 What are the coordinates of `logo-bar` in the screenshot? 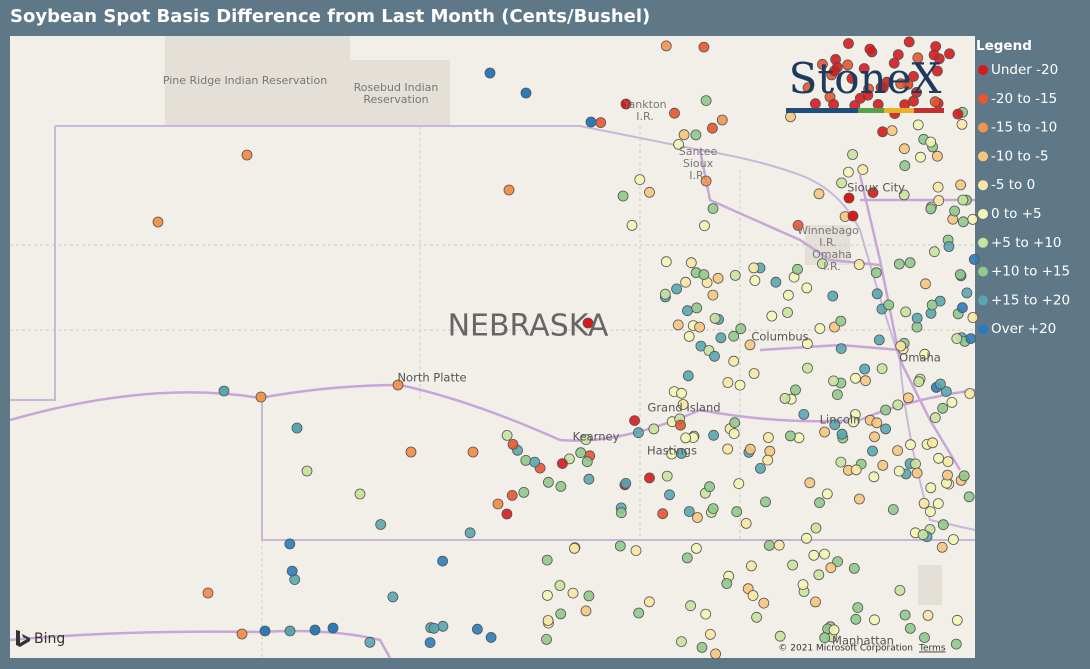 It's located at (871, 110).